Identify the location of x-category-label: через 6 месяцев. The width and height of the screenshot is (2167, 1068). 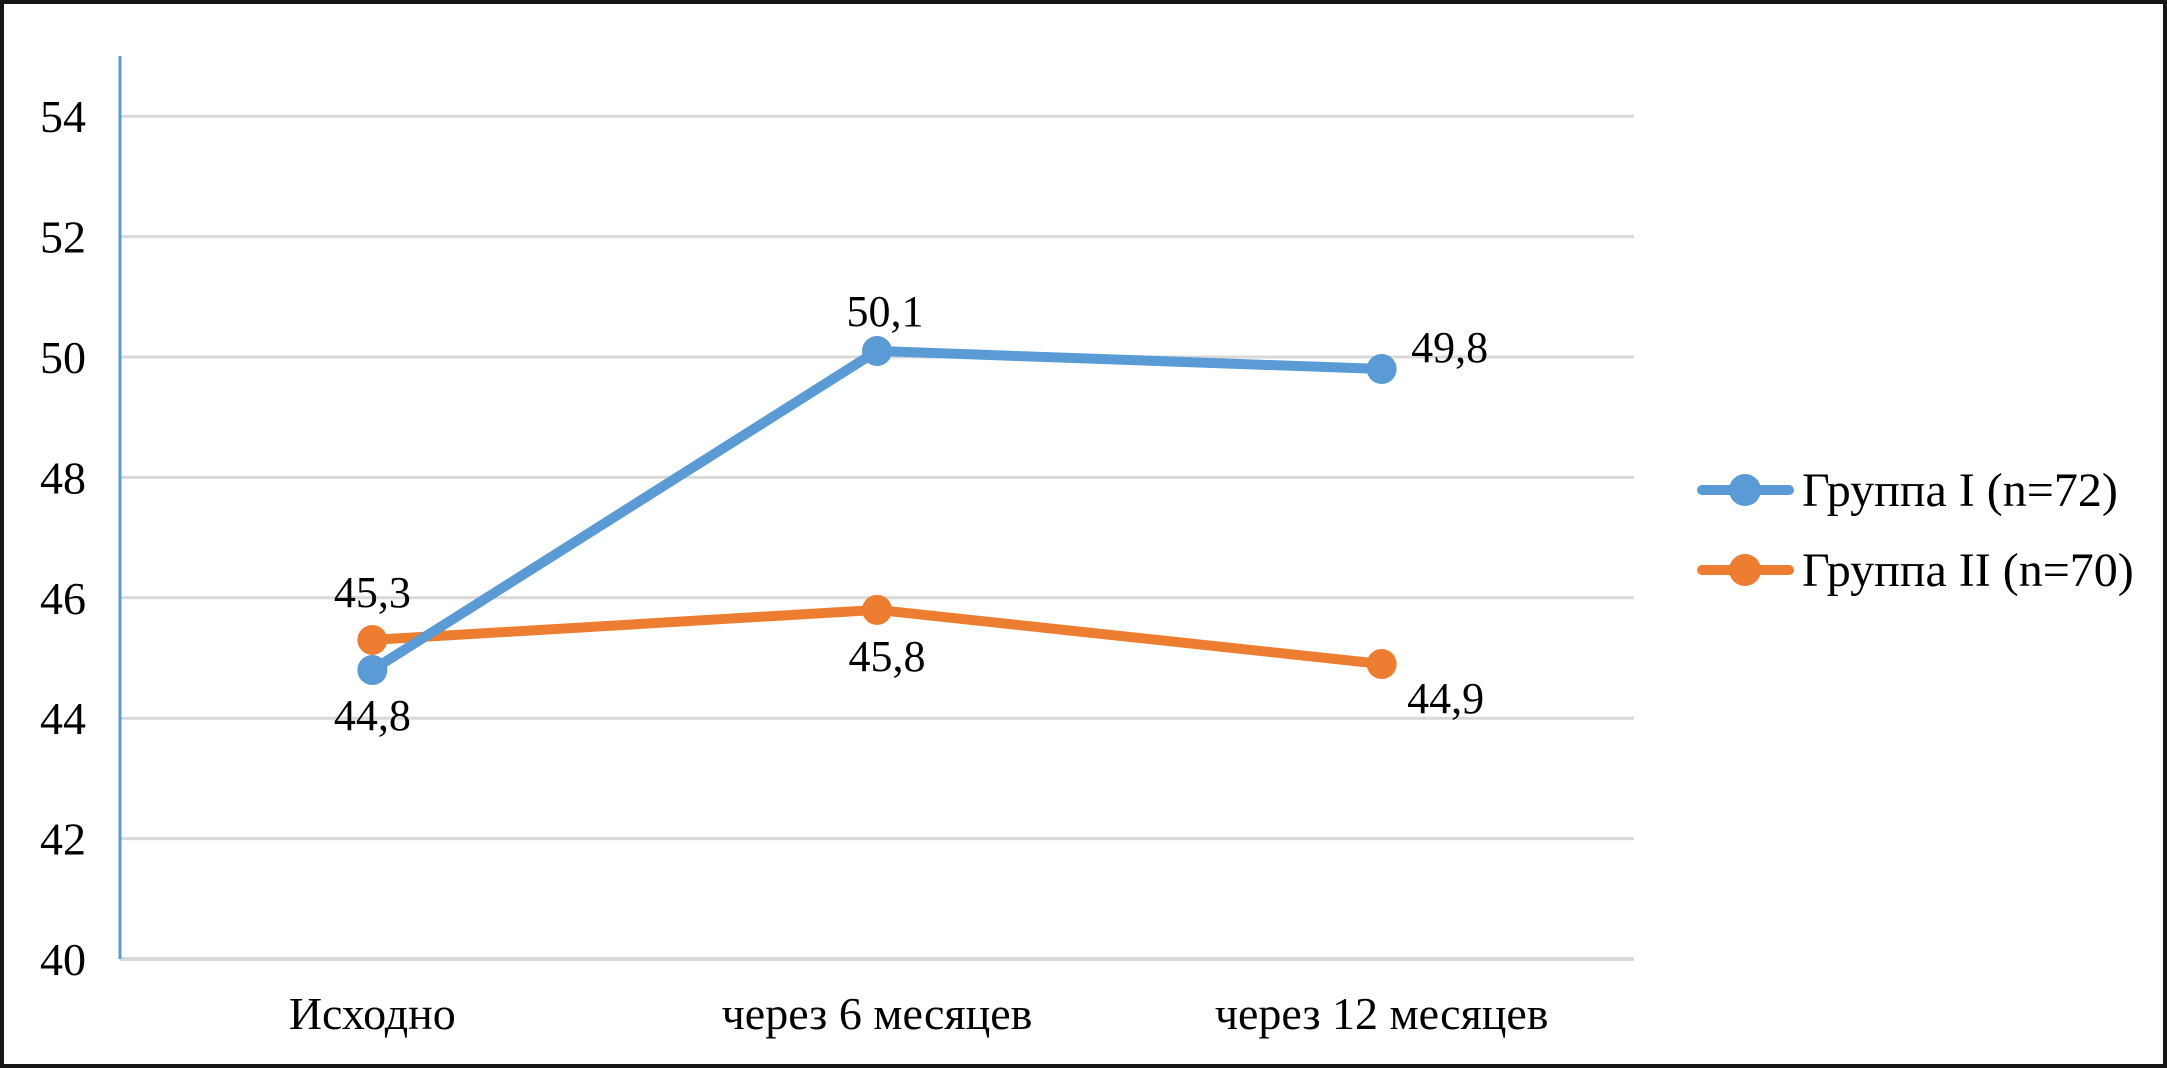
(877, 1013).